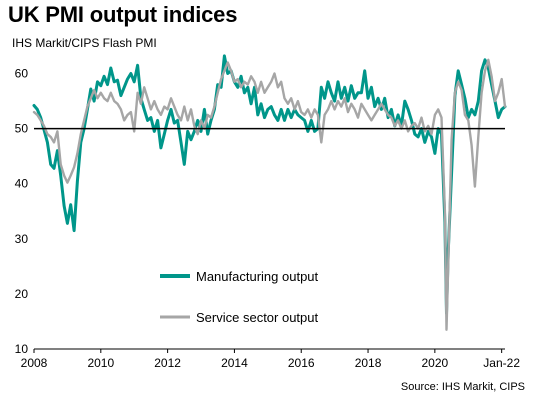 The height and width of the screenshot is (406, 537). I want to click on y-tick-label: 40, so click(22, 184).